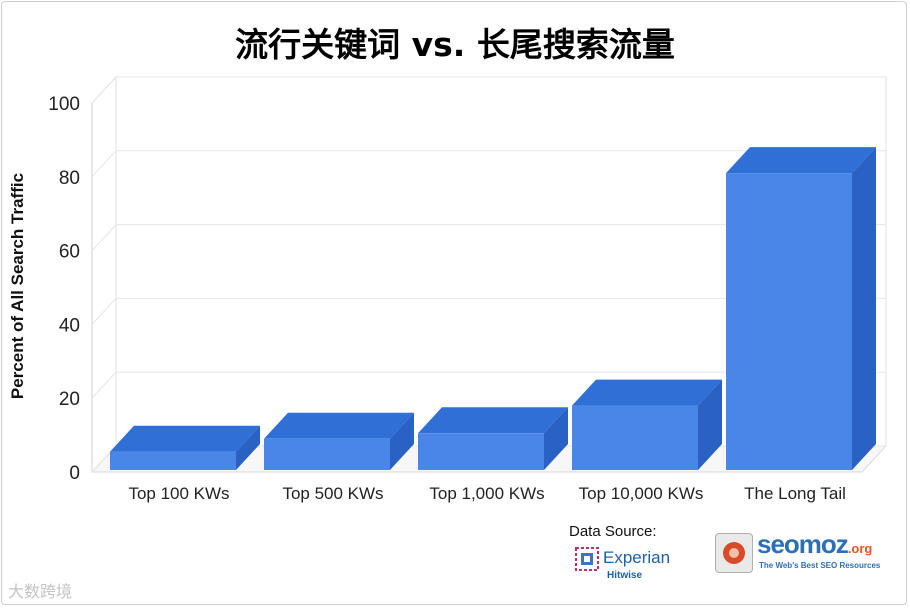 This screenshot has height=608, width=910. What do you see at coordinates (625, 575) in the screenshot?
I see `experian-subname: Hitwise` at bounding box center [625, 575].